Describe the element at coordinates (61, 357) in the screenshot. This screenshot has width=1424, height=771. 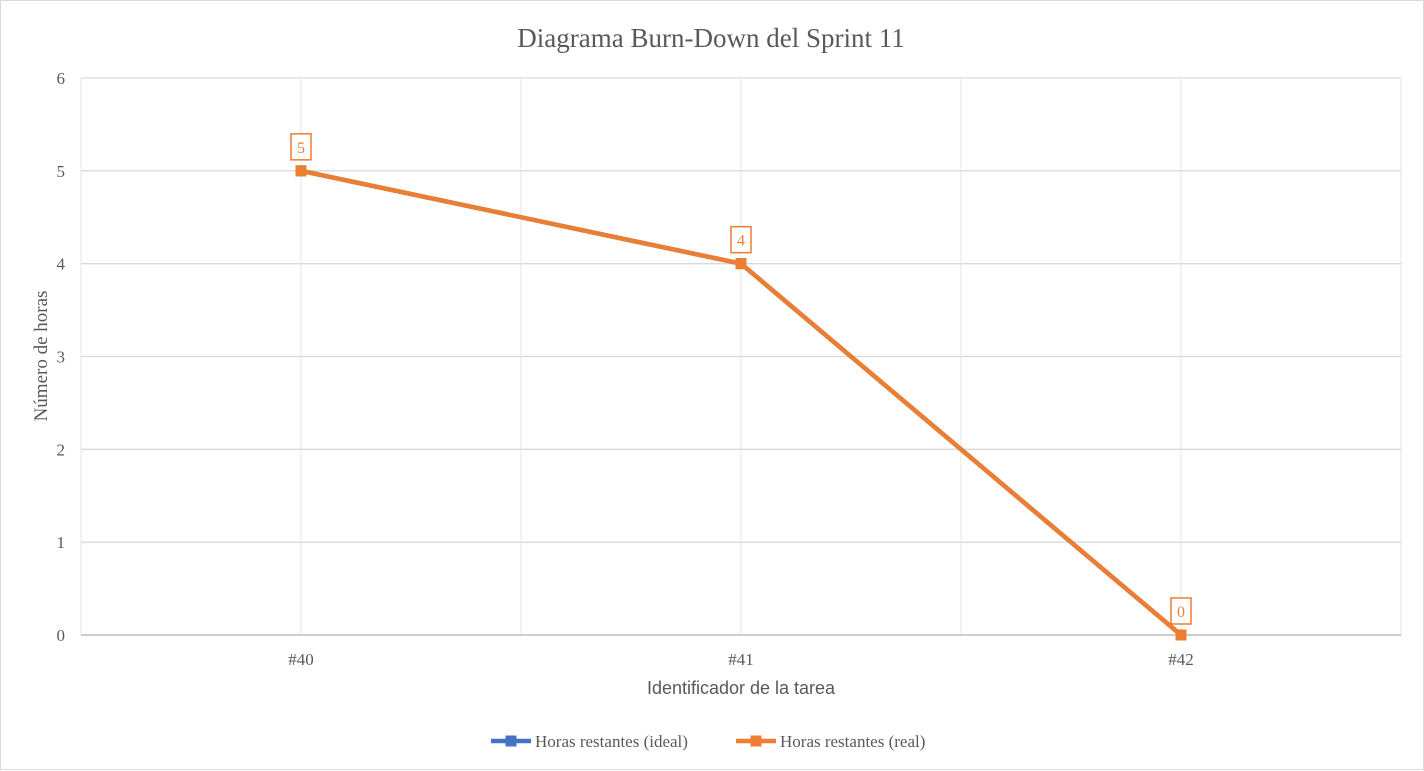
I see `y-tick-label: 3` at that location.